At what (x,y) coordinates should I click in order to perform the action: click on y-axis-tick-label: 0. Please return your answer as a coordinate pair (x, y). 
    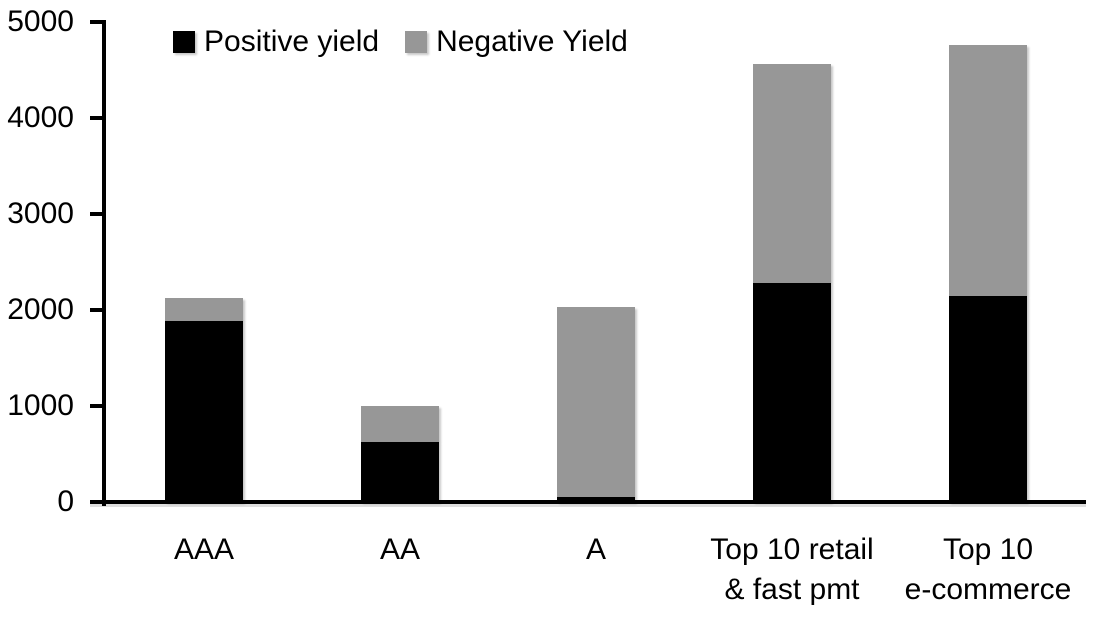
    Looking at the image, I should click on (65, 501).